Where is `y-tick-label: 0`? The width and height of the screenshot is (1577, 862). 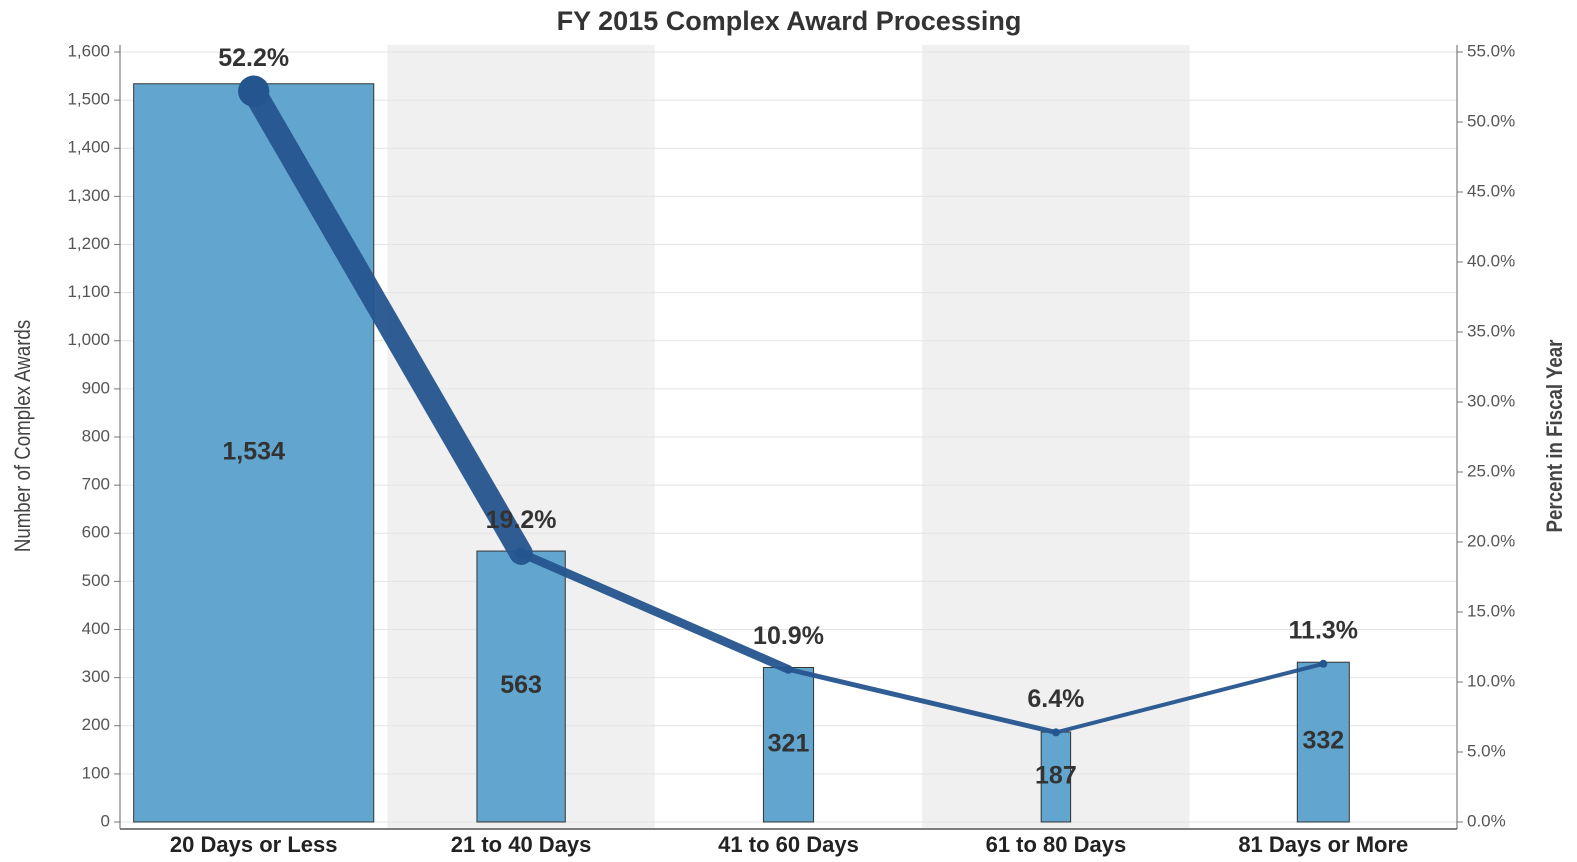
y-tick-label: 0 is located at coordinates (105, 820).